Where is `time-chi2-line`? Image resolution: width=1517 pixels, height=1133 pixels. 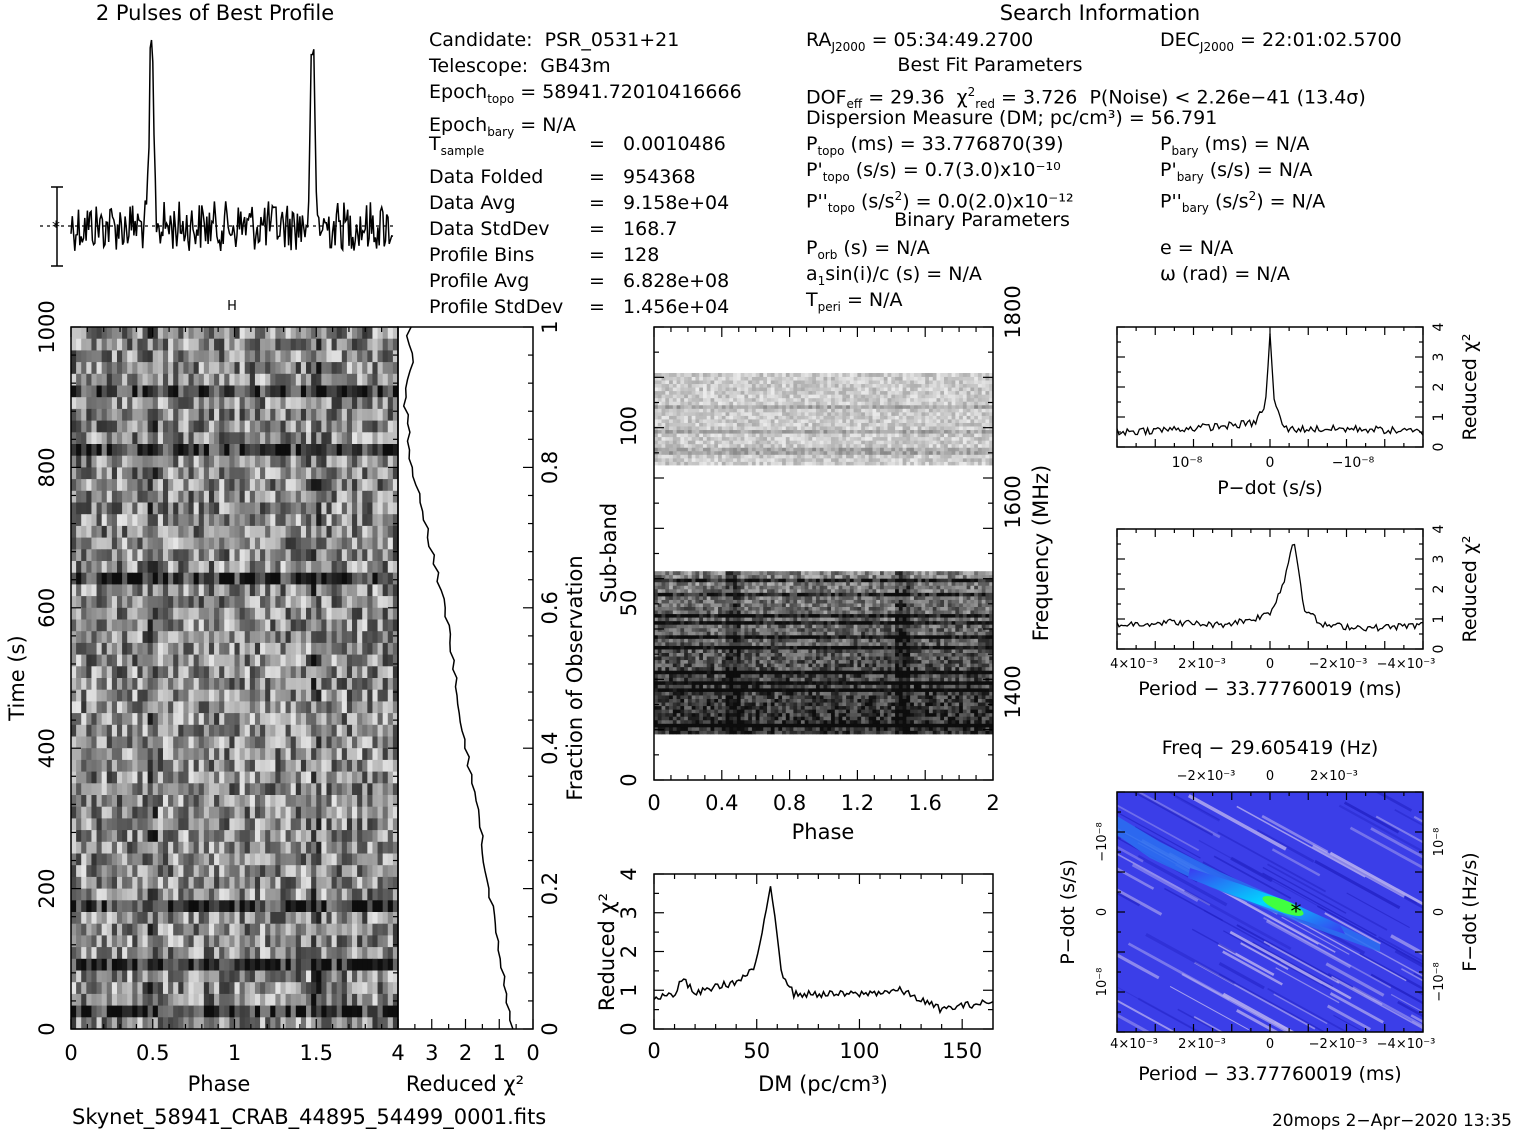 time-chi2-line is located at coordinates (458, 678).